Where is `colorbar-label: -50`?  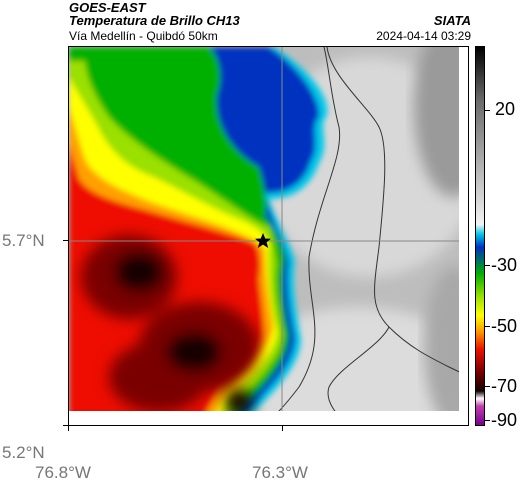 colorbar-label: -50 is located at coordinates (504, 326).